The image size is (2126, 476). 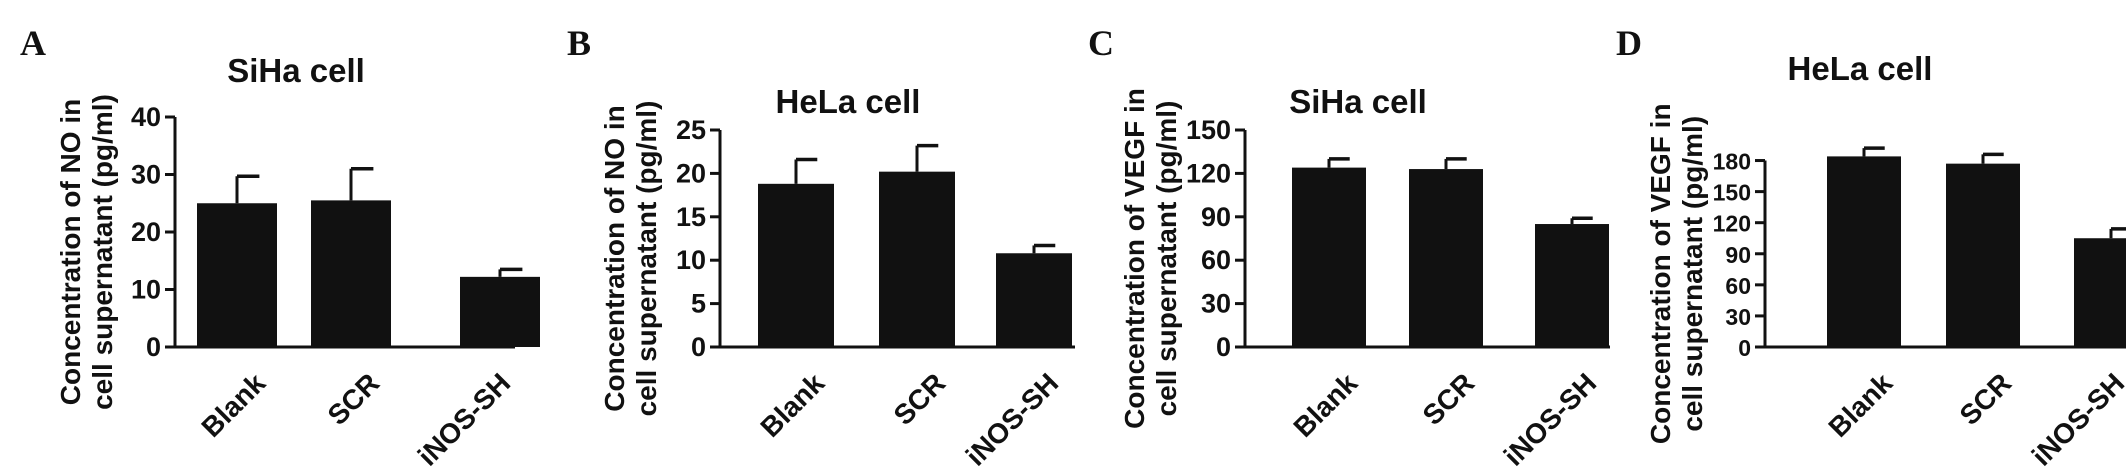 I want to click on y-tick-label: 25, so click(x=691, y=130).